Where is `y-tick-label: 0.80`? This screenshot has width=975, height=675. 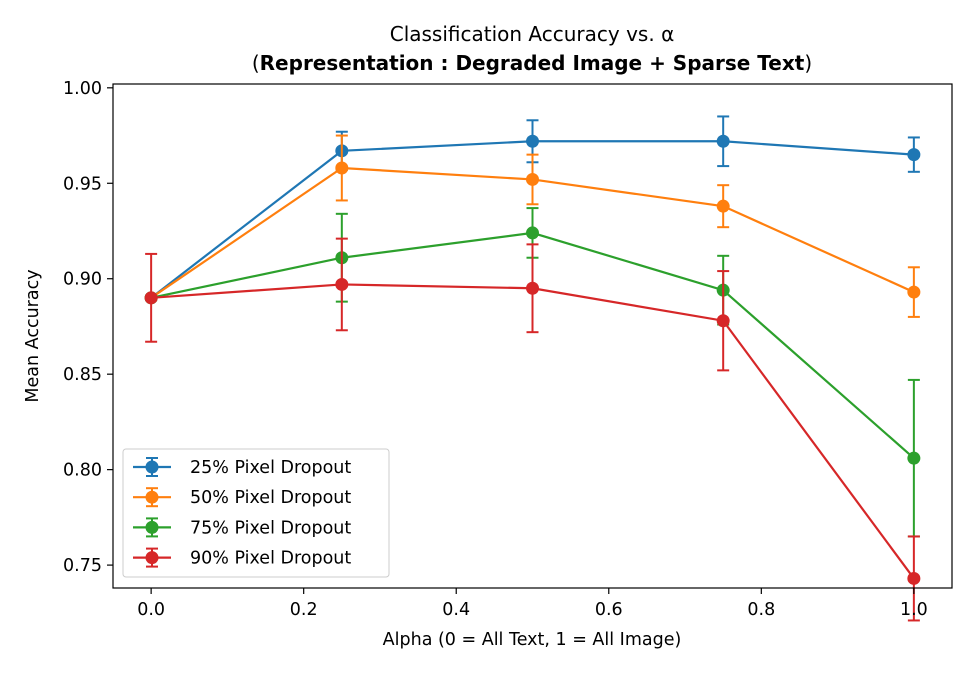 y-tick-label: 0.80 is located at coordinates (82, 471).